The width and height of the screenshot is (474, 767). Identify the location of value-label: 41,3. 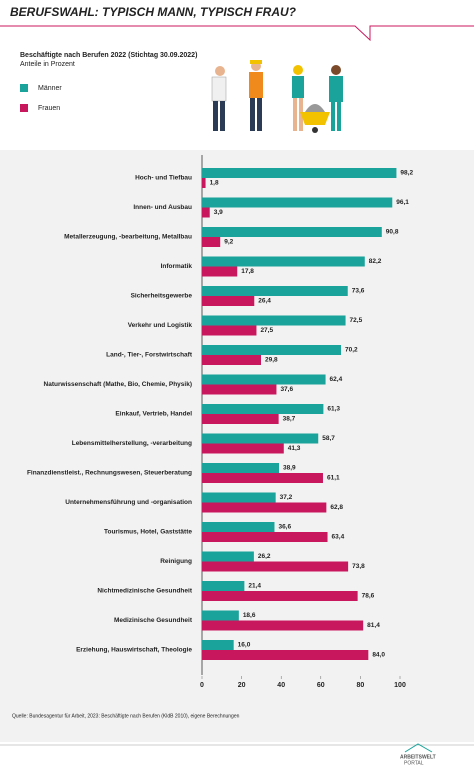
(294, 448).